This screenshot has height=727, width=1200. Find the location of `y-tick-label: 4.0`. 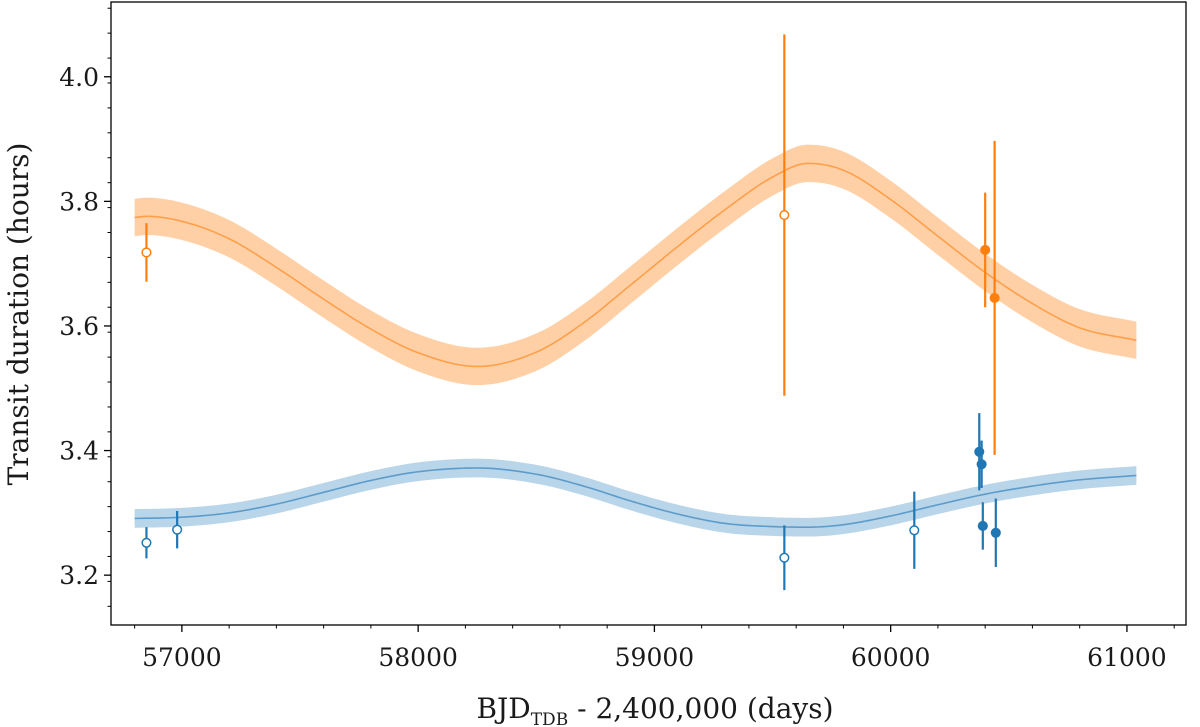

y-tick-label: 4.0 is located at coordinates (79, 77).